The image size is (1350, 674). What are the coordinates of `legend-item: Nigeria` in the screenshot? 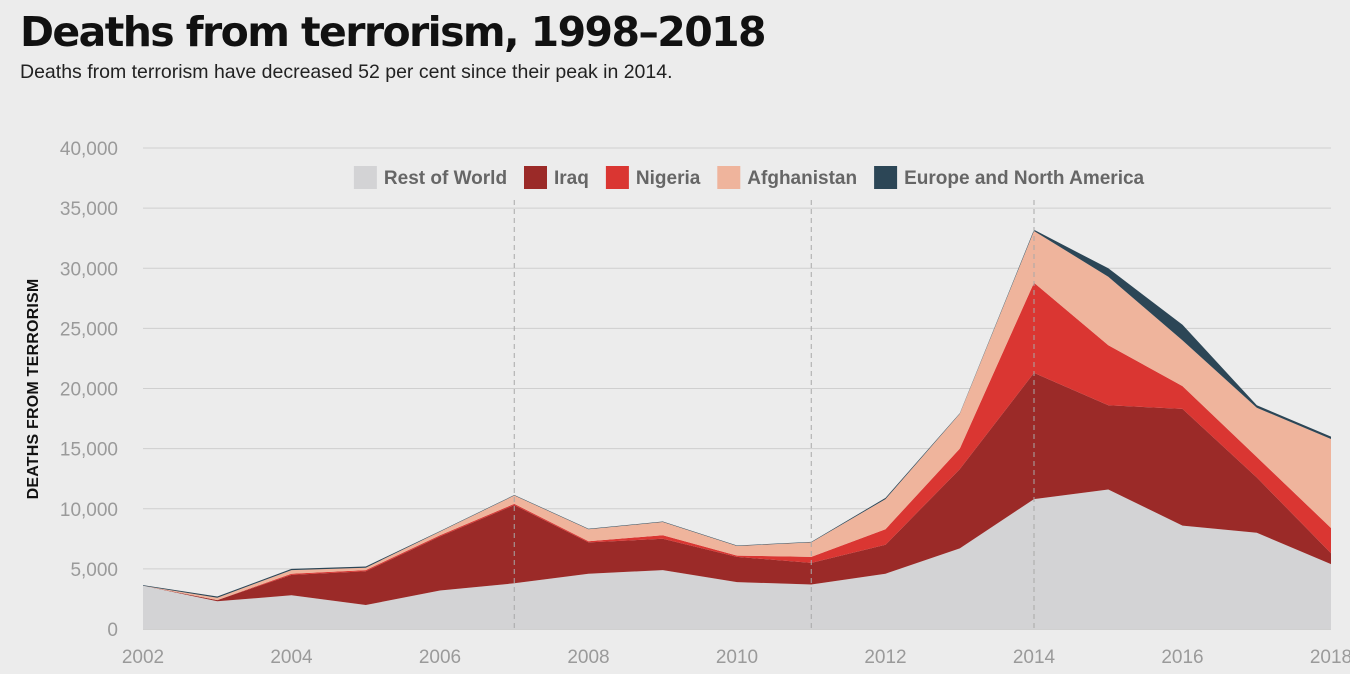 It's located at (653, 177).